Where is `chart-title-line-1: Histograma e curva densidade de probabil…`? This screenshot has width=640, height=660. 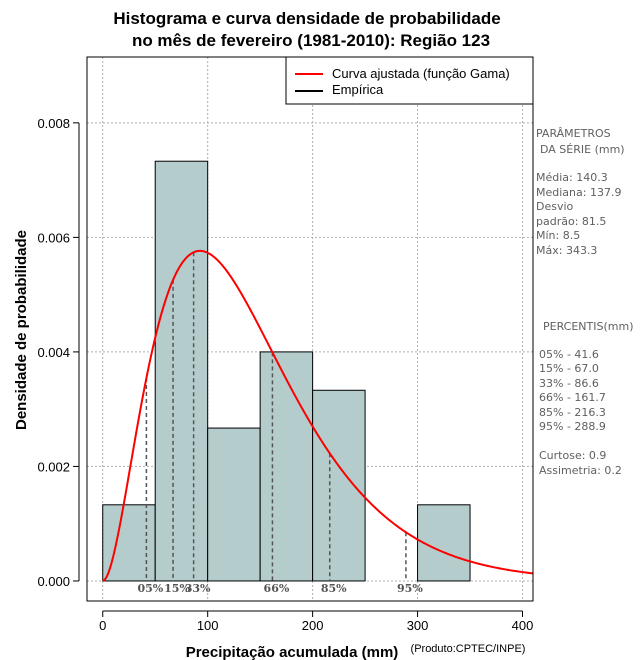 chart-title-line-1: Histograma e curva densidade de probabil… is located at coordinates (306, 18).